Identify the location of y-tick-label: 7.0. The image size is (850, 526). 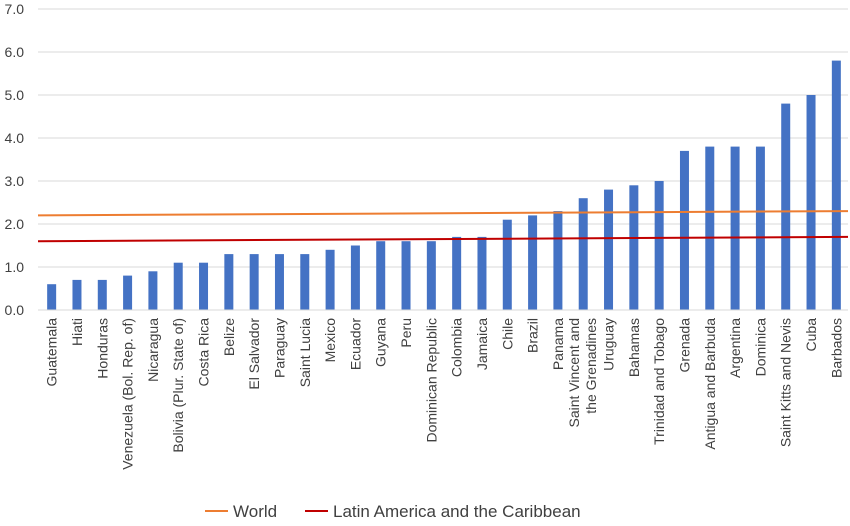
(15, 9).